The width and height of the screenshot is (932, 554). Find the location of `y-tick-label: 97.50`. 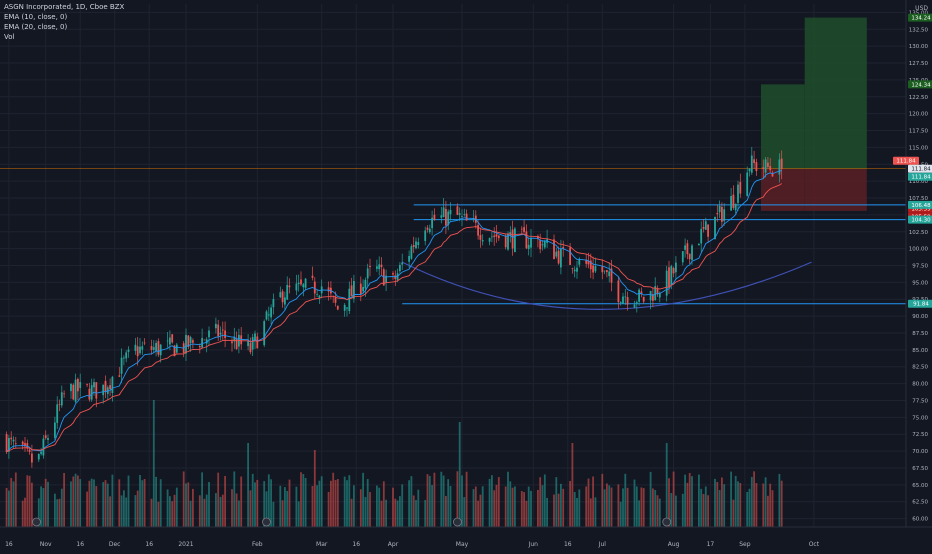

y-tick-label: 97.50 is located at coordinates (920, 267).